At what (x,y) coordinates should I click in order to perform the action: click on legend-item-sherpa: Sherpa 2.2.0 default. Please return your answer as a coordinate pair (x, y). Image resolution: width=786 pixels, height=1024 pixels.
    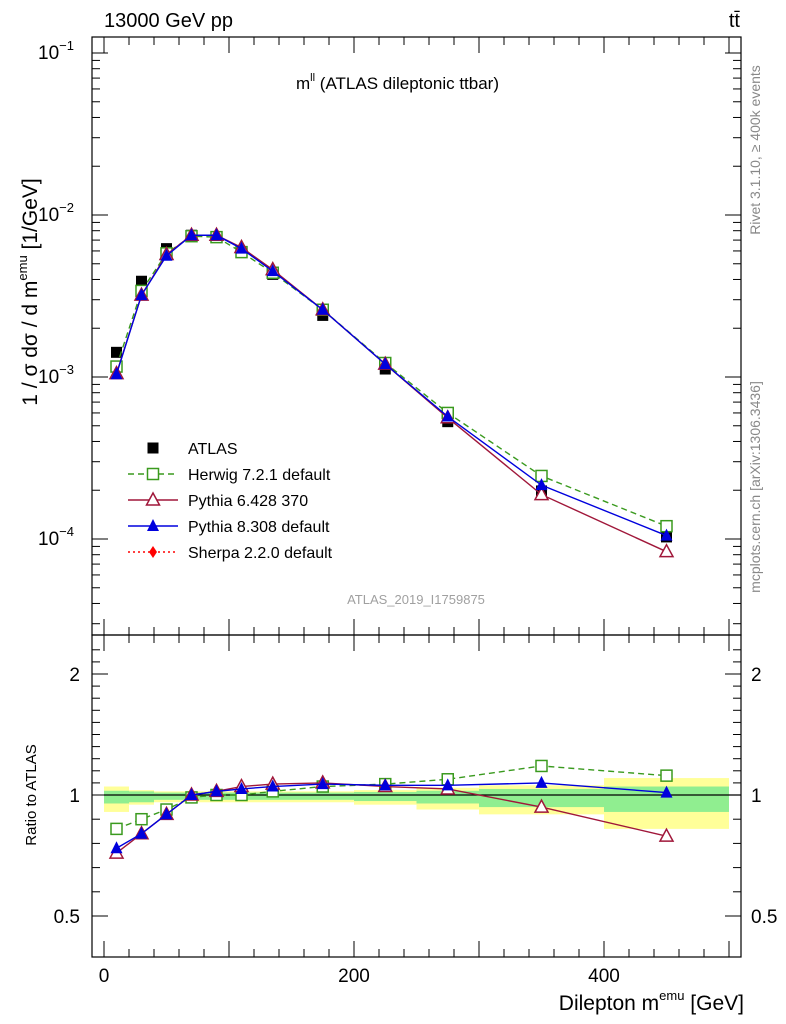
    Looking at the image, I should click on (230, 553).